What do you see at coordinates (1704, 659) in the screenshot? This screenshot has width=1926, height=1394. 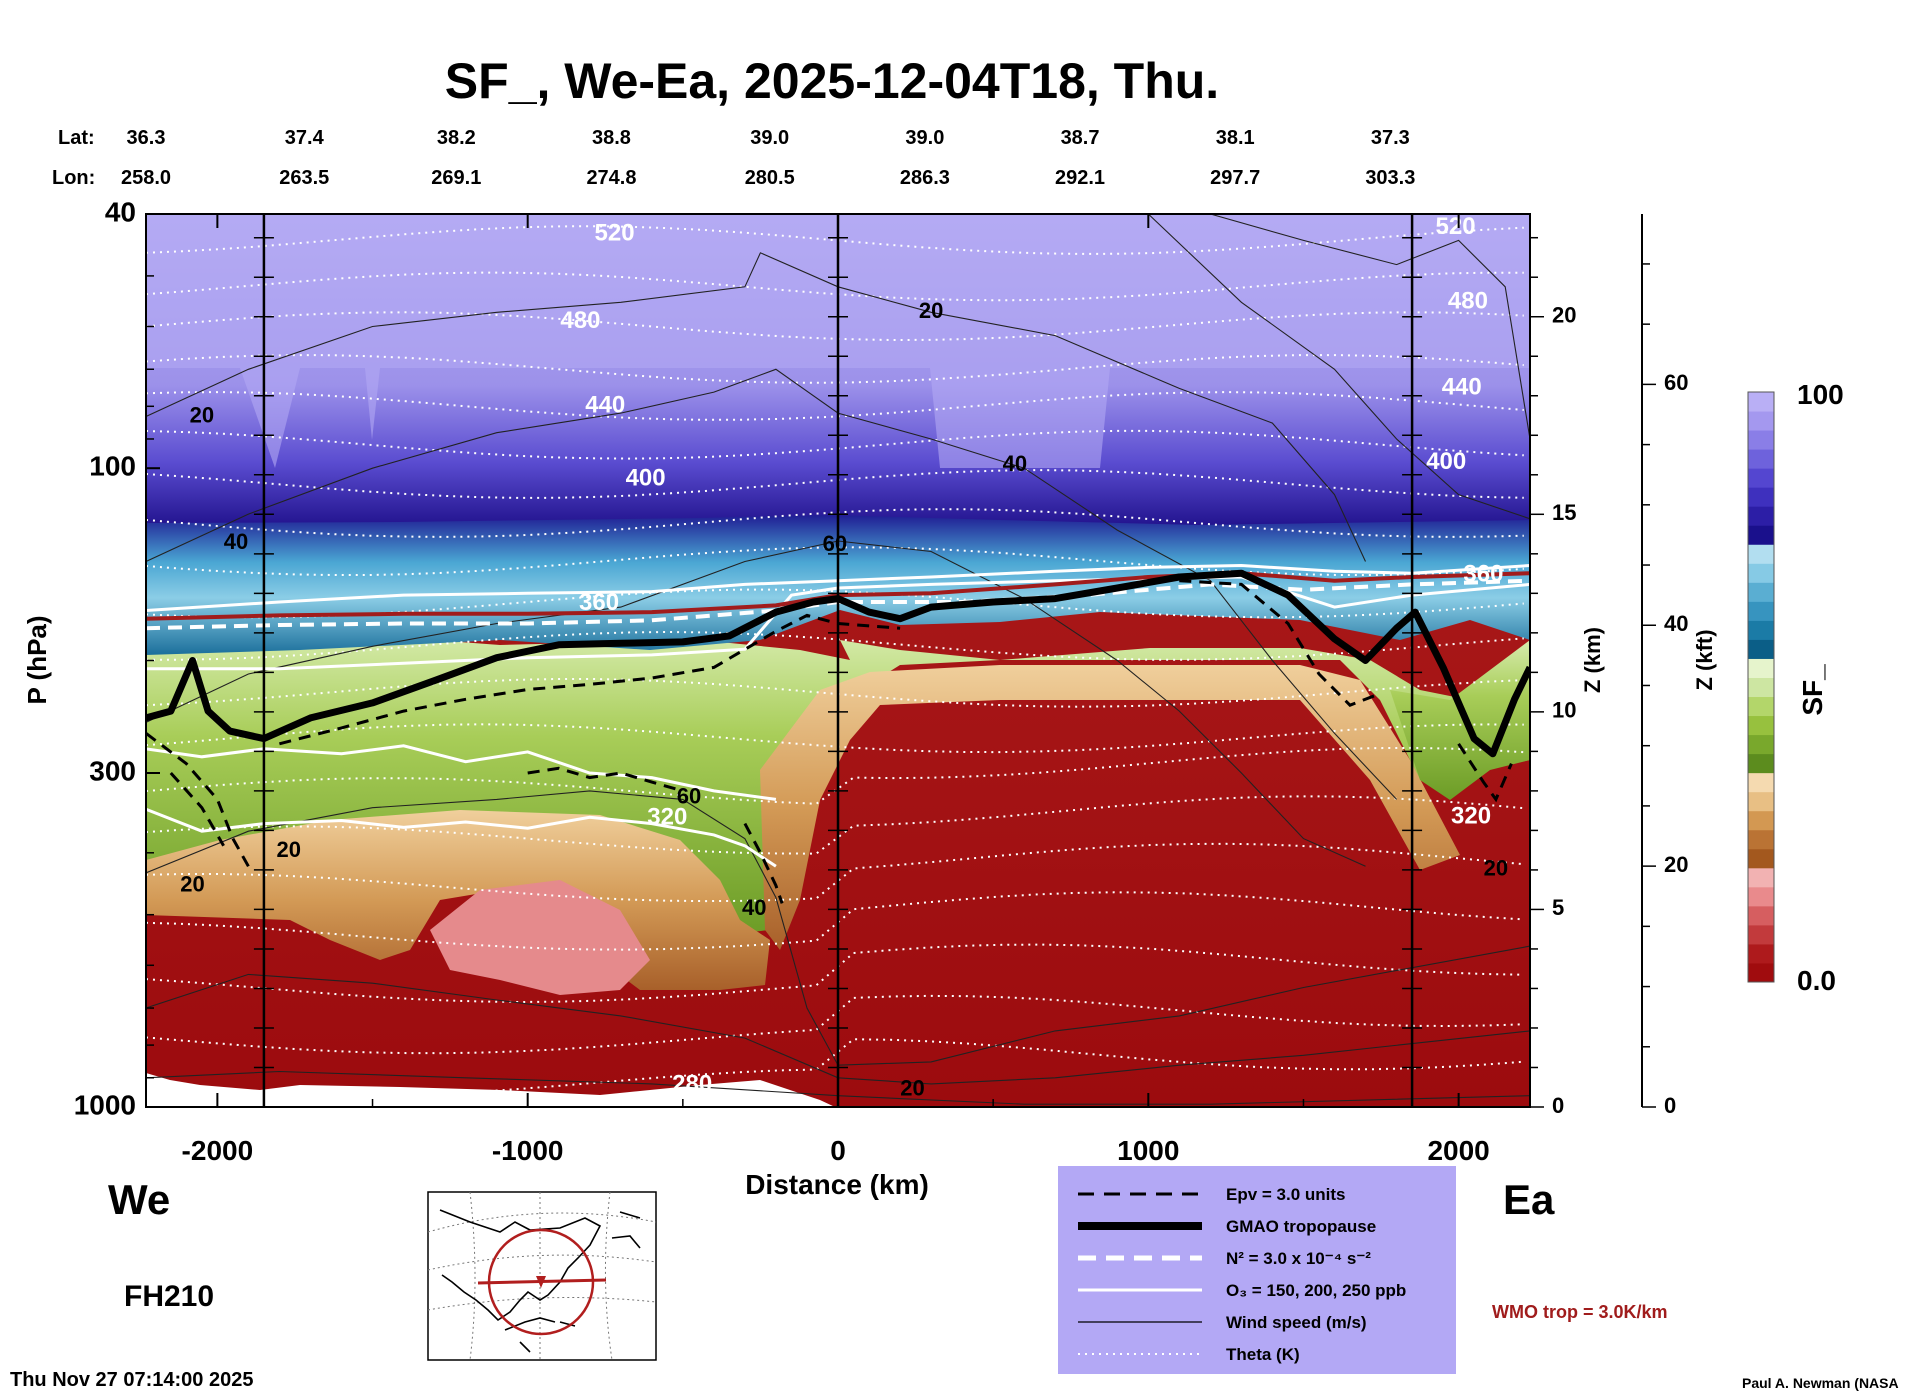 I see `z-kft-axis-title: Z (kft)` at bounding box center [1704, 659].